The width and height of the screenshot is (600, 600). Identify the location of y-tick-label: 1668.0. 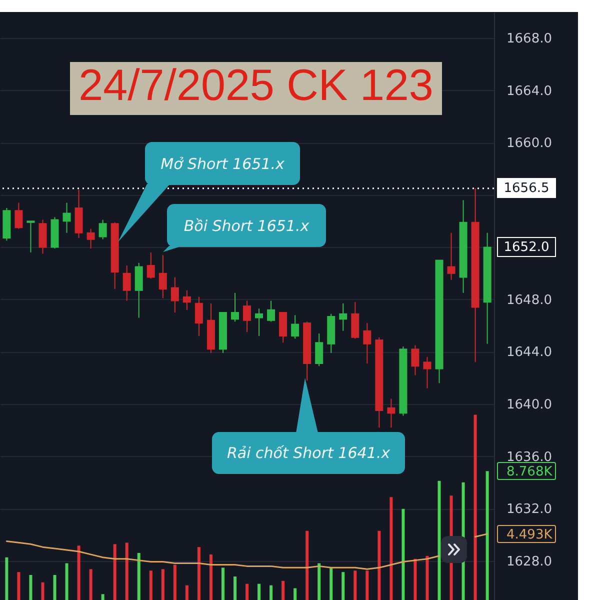
(529, 39).